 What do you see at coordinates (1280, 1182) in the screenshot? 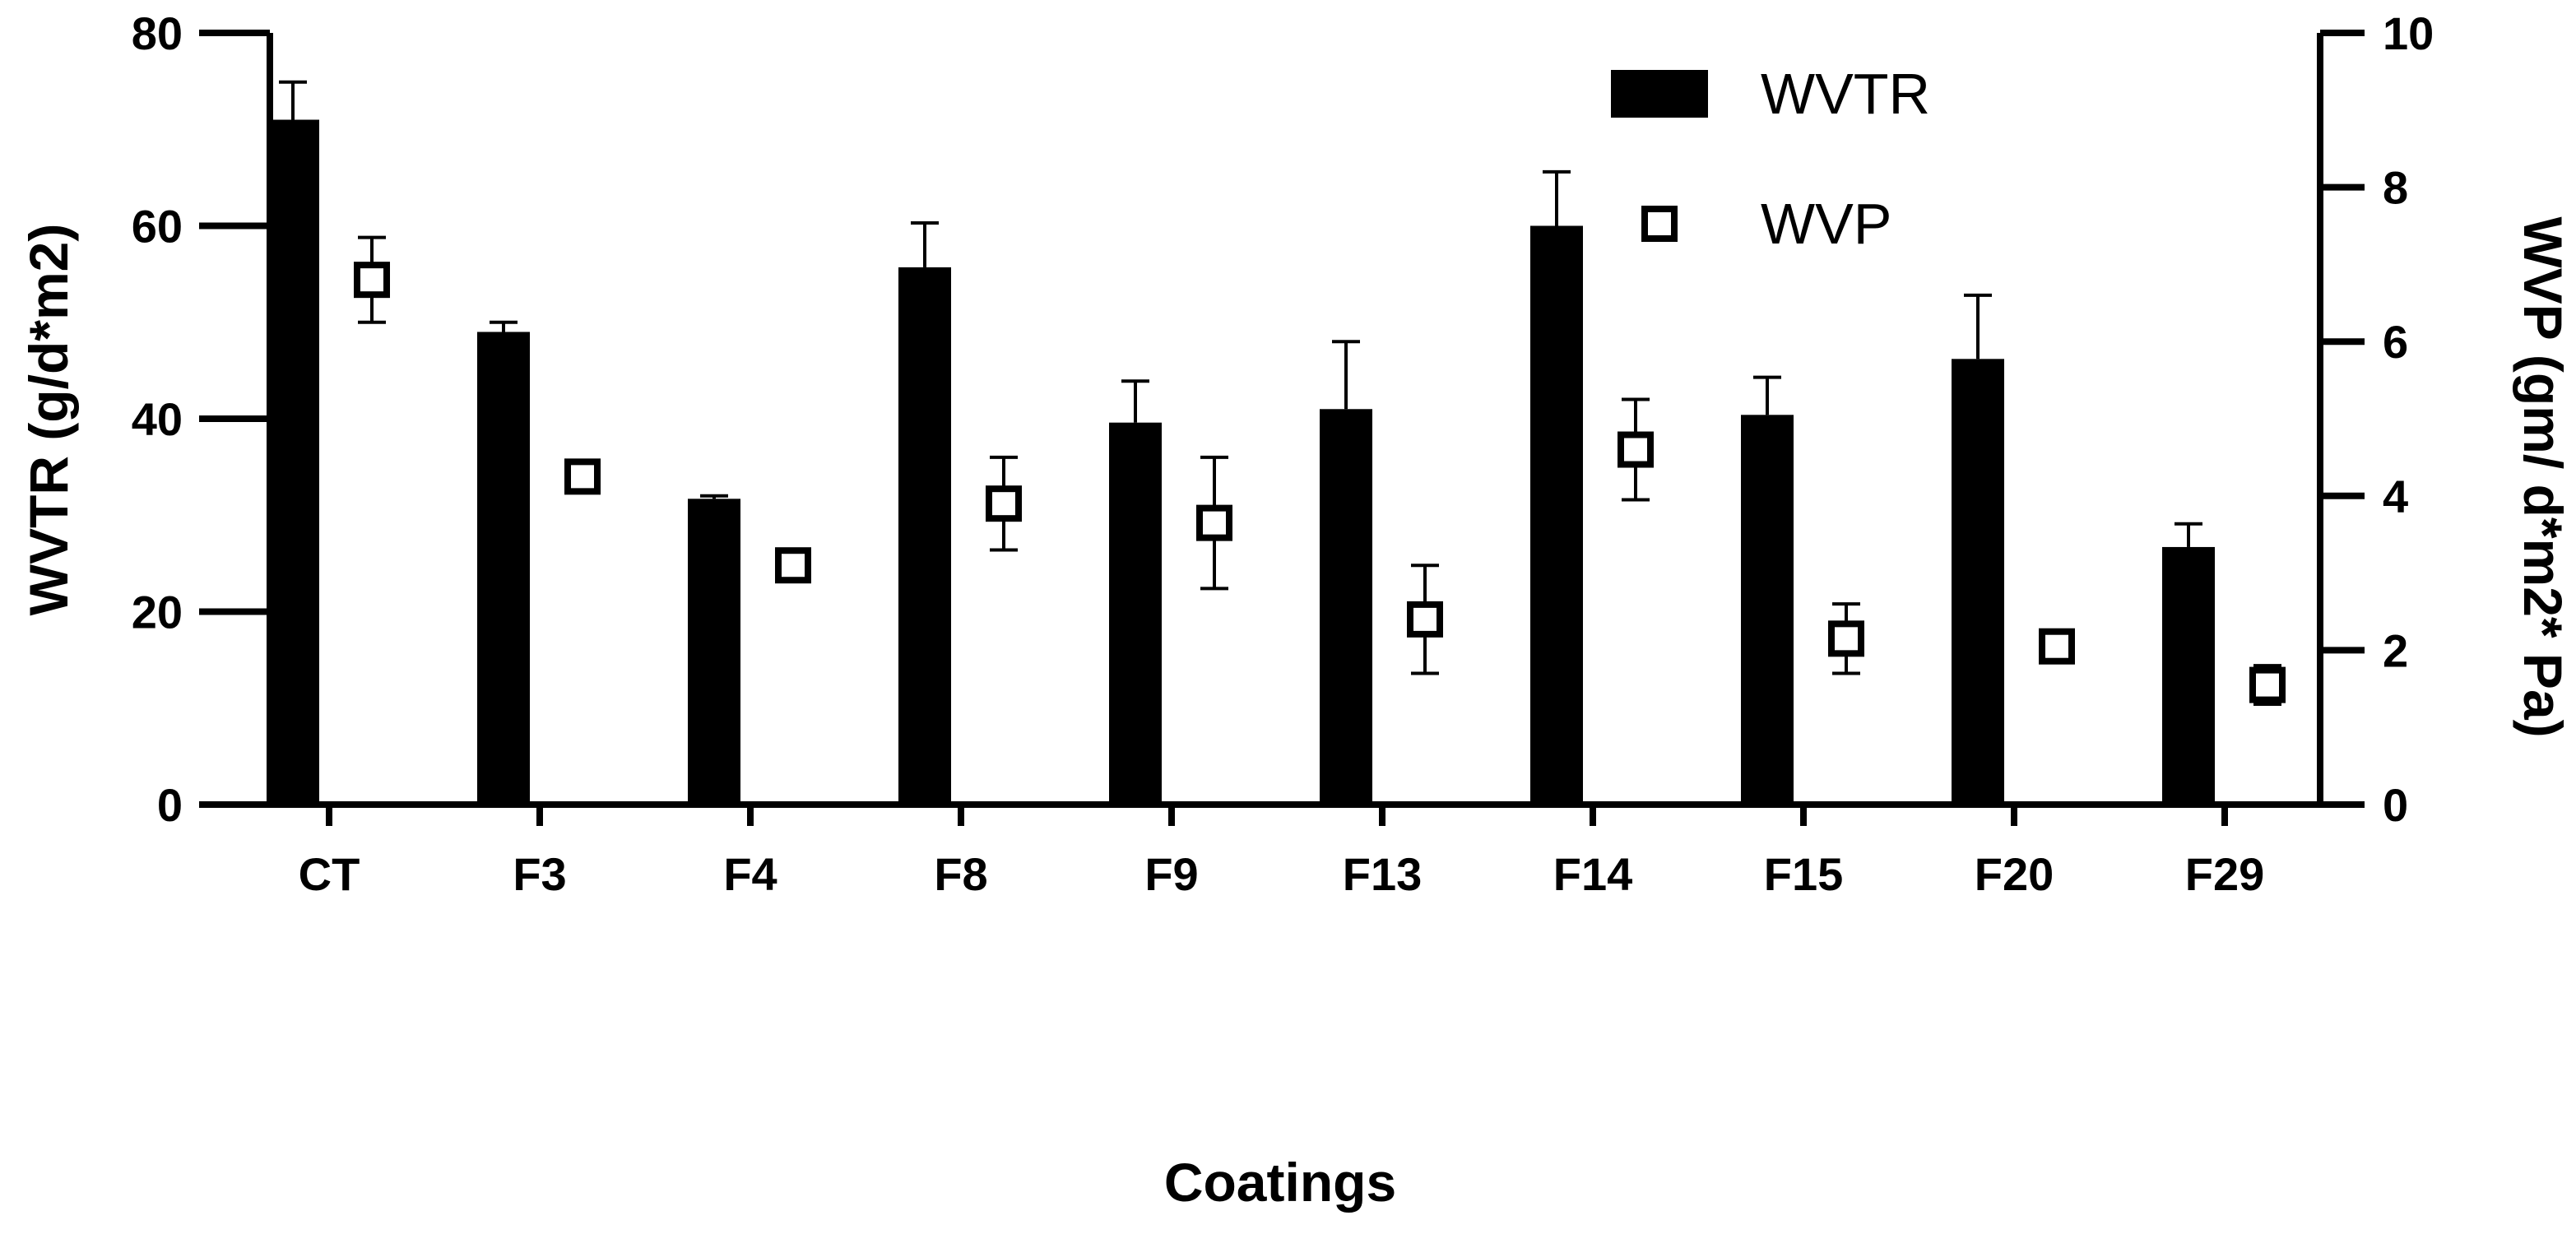
I see `x-axis-title: Coatings` at bounding box center [1280, 1182].